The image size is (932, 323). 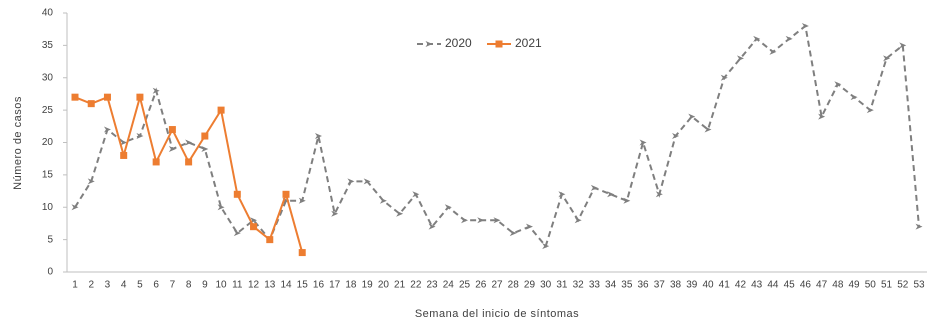 What do you see at coordinates (48, 45) in the screenshot?
I see `y-tick-label: 35` at bounding box center [48, 45].